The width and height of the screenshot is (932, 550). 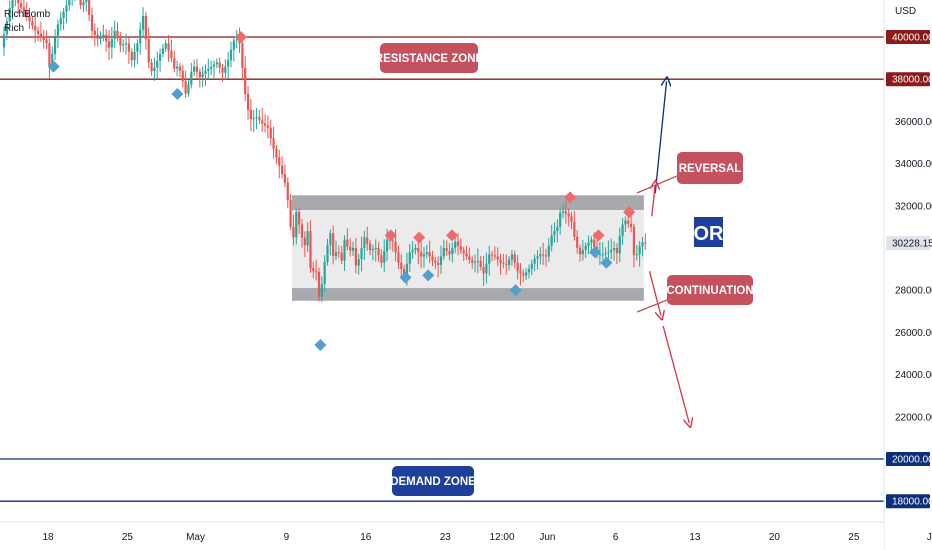 I want to click on price-badge-label: 40000.00, so click(x=912, y=38).